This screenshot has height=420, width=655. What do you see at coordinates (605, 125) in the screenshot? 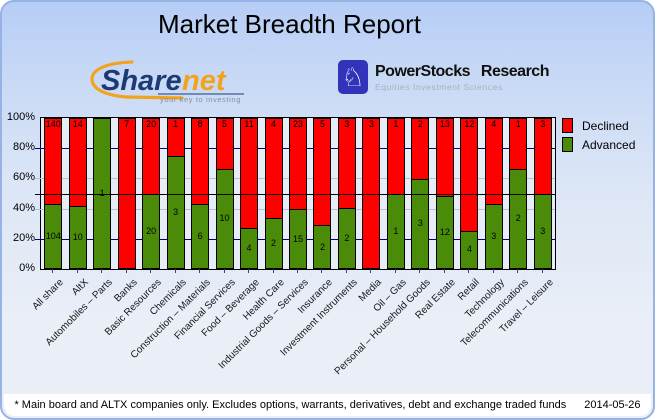
I see `legend-label-declined: Declined` at bounding box center [605, 125].